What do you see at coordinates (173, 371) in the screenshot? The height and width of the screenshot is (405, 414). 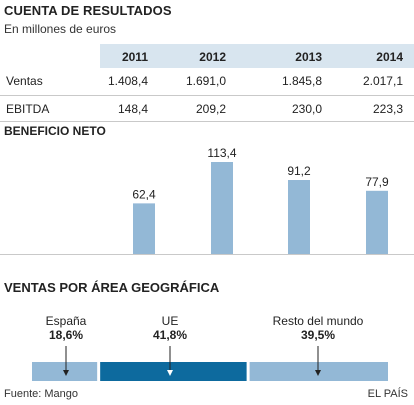 I see `segment-ue` at bounding box center [173, 371].